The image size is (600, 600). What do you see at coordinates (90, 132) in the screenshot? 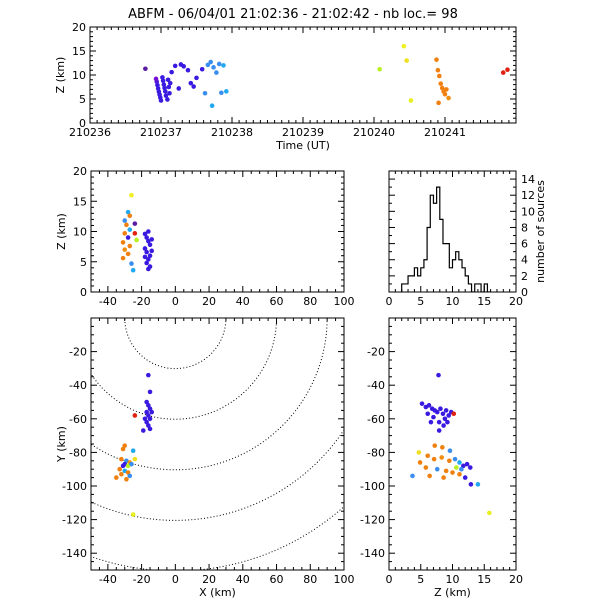
I see `x-tick-label: 210236` at bounding box center [90, 132].